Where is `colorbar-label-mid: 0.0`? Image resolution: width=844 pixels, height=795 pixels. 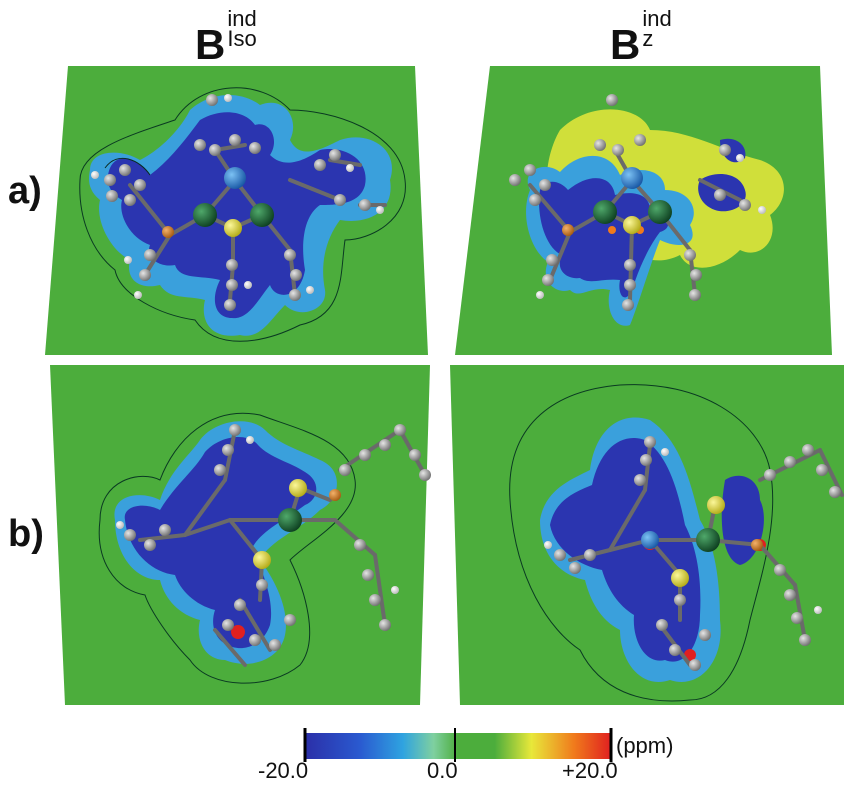 colorbar-label-mid: 0.0 is located at coordinates (442, 770).